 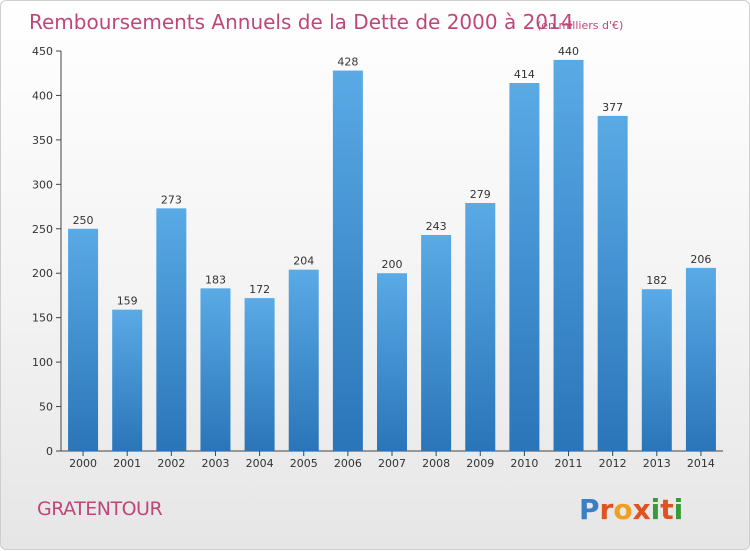 I want to click on x-tick-label-2008: 2008, so click(x=436, y=463).